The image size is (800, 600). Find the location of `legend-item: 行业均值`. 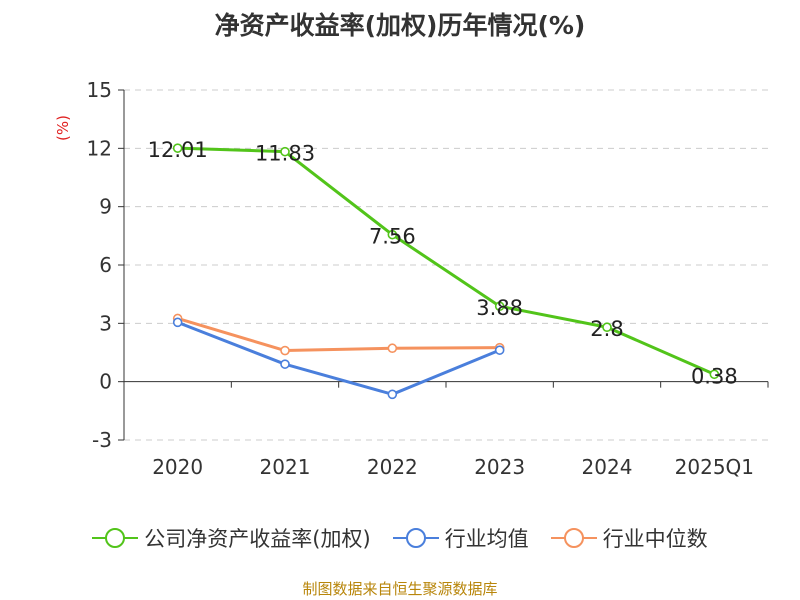

legend-item: 行业均值 is located at coordinates (460, 538).